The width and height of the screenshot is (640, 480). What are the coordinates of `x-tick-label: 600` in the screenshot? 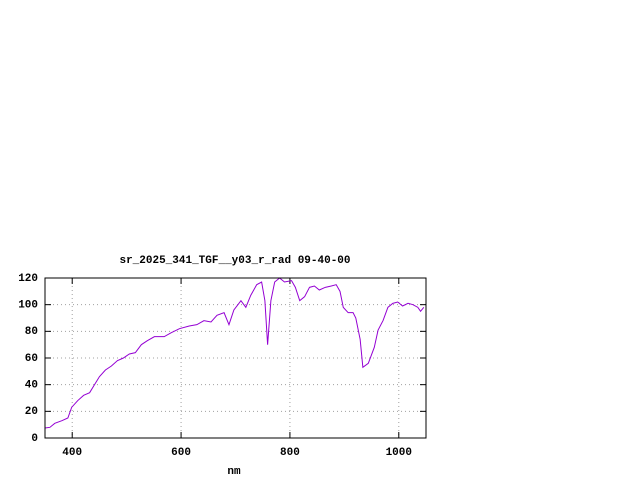 It's located at (181, 453).